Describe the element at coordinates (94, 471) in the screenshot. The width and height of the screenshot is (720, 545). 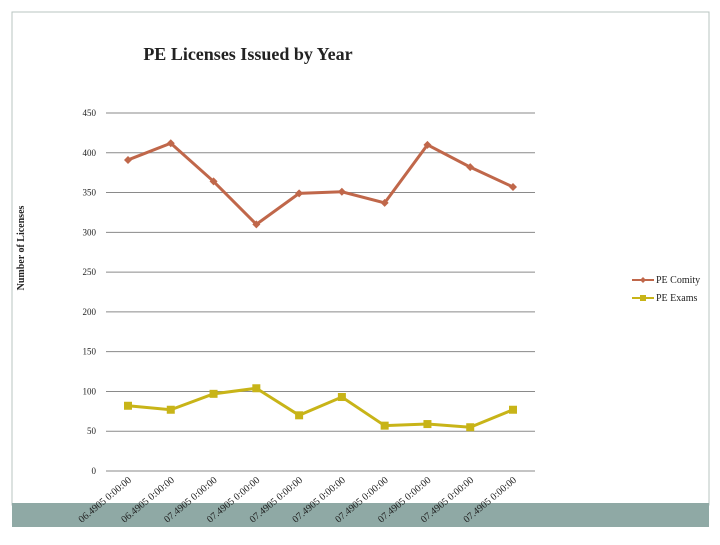
I see `y-tick-label: 0` at that location.